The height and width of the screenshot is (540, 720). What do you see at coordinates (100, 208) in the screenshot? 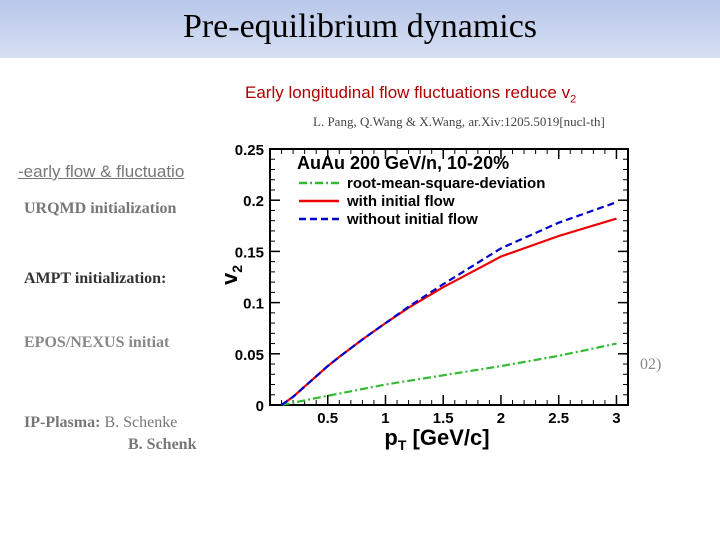
I see `bg-text-urqmd: URQMD initialization` at bounding box center [100, 208].